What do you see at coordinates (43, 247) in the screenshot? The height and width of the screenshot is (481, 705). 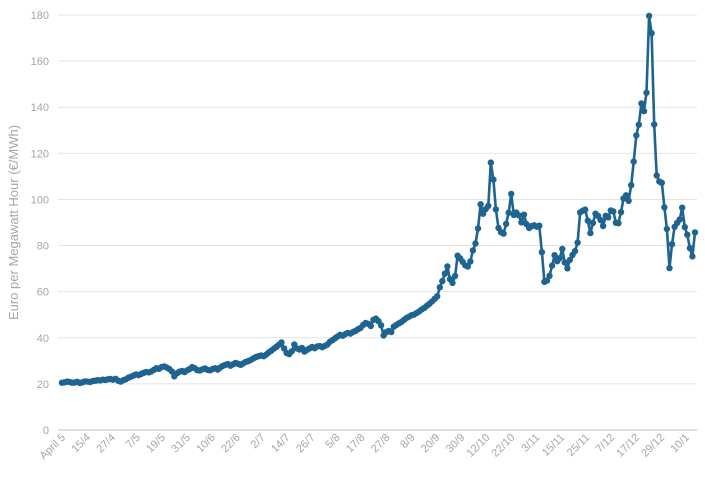 I see `y-tick-label: 80` at bounding box center [43, 247].